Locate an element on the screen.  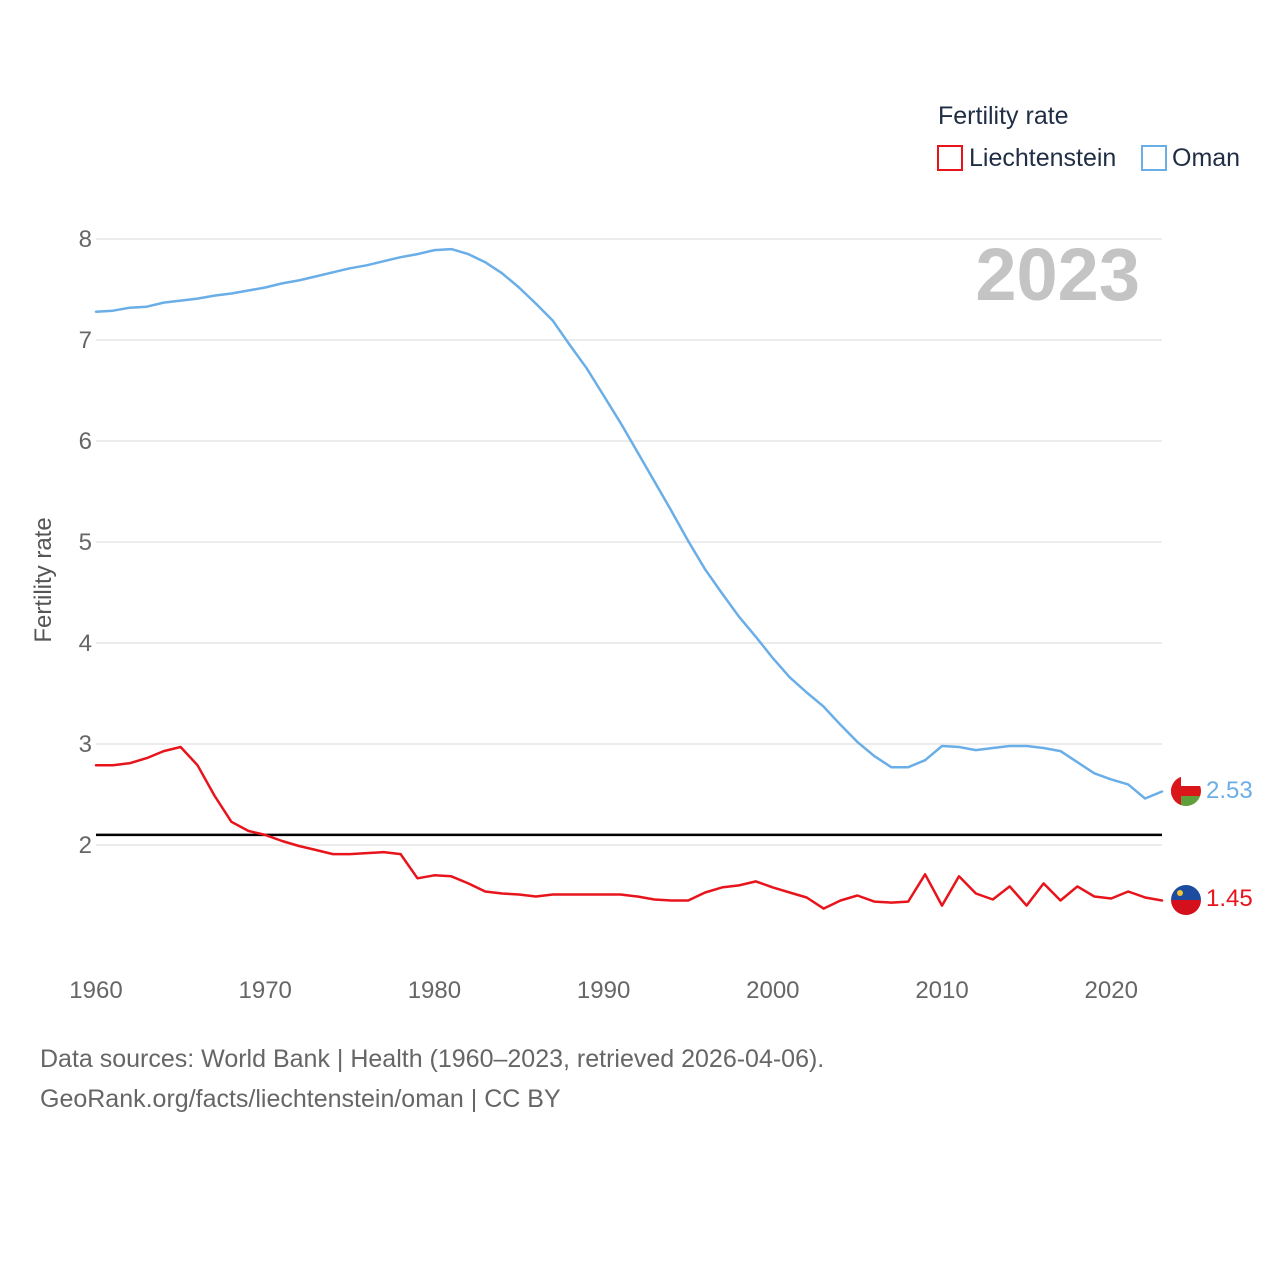
x-axis-ticks: 1960 1970 1980 1990 2000 2010 2020 is located at coordinates (603, 990).